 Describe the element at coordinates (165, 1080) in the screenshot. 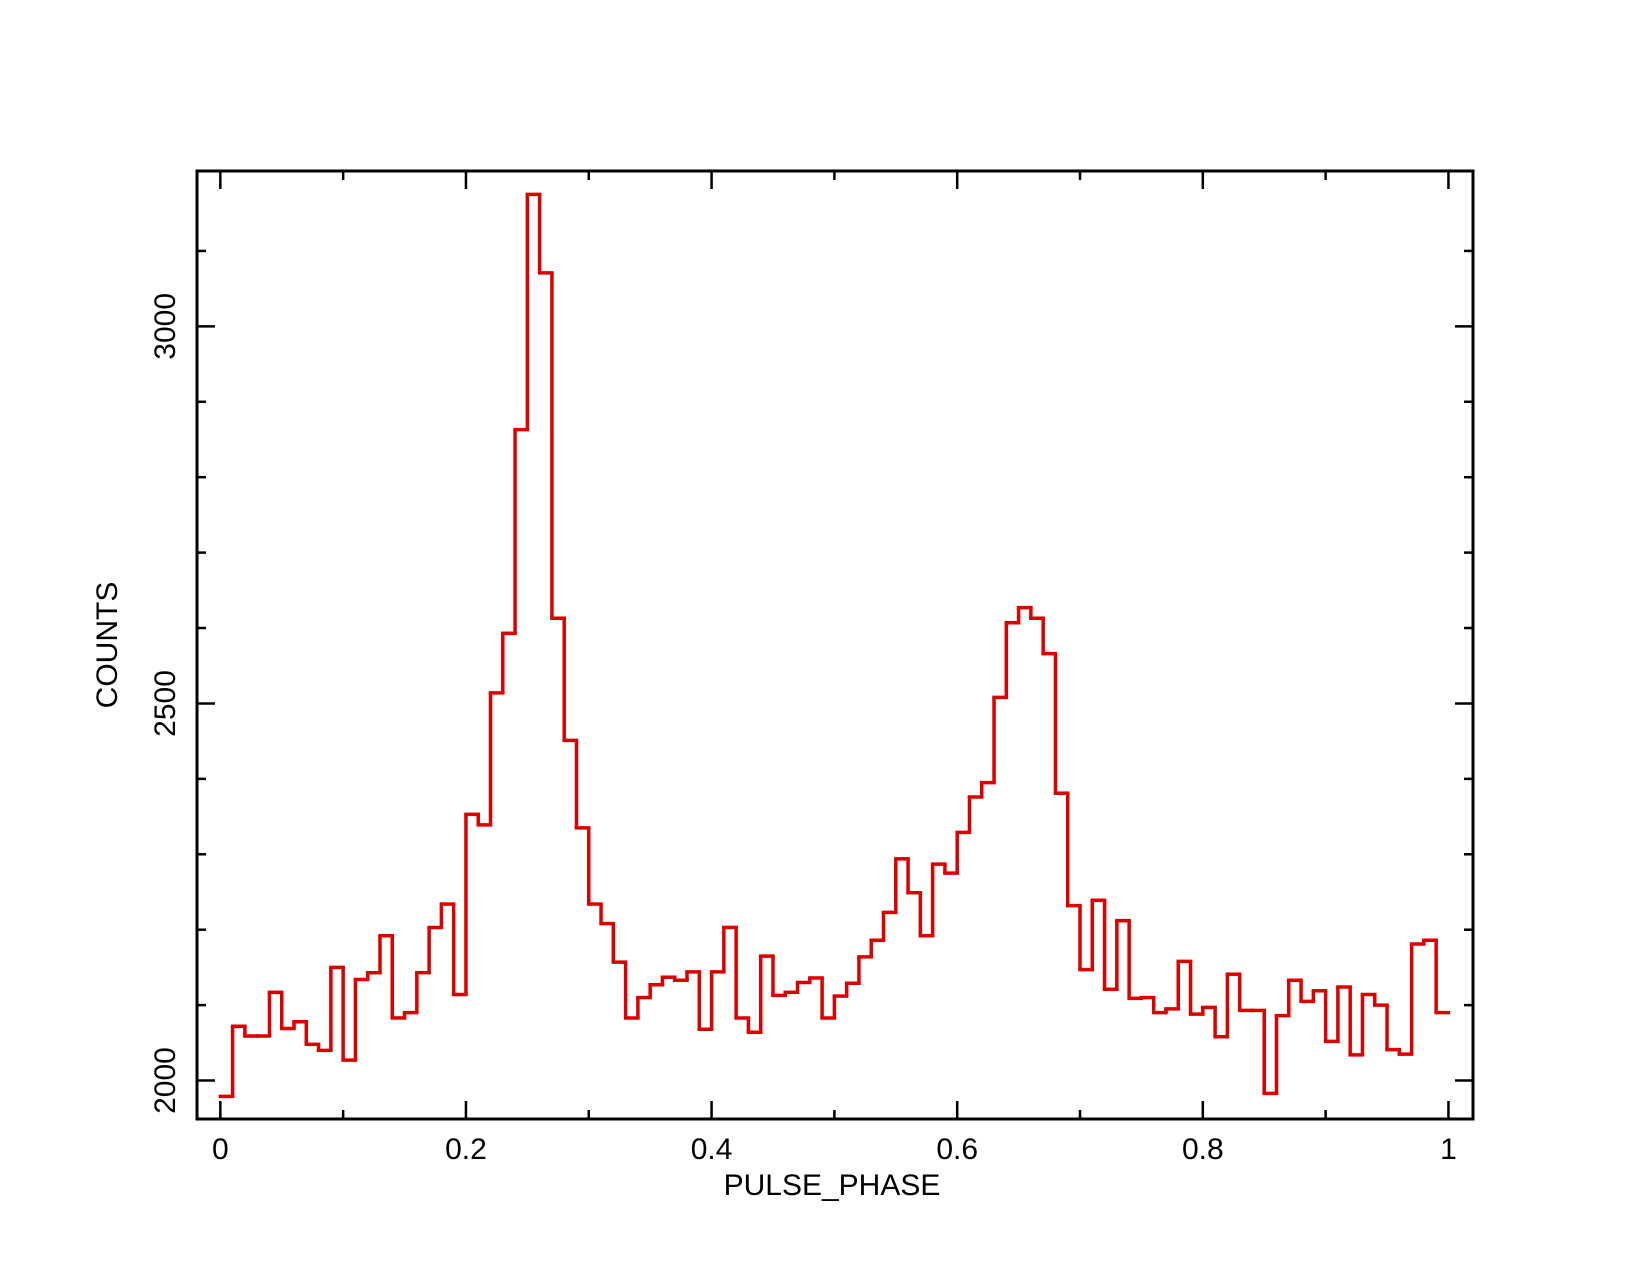

I see `y-tick-label: 2000` at that location.